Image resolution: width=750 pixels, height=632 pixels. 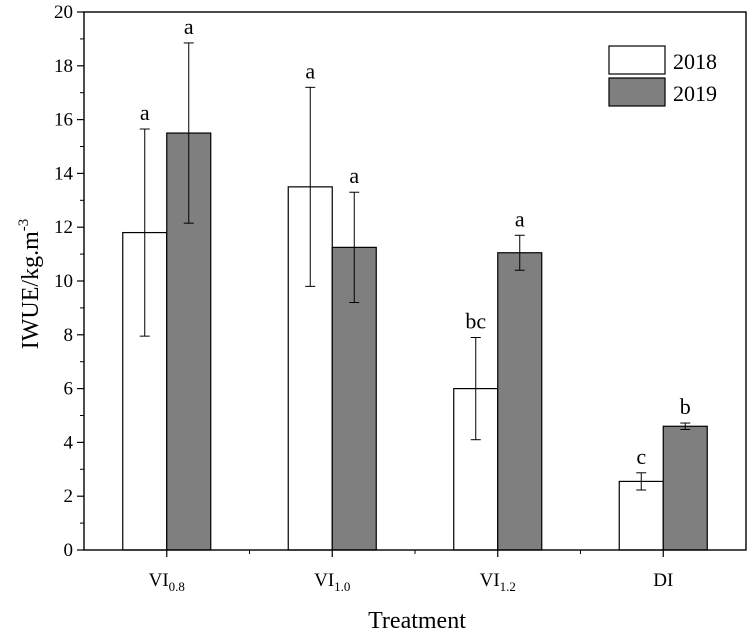 What do you see at coordinates (63, 66) in the screenshot?
I see `y-tick-label-9: 18` at bounding box center [63, 66].